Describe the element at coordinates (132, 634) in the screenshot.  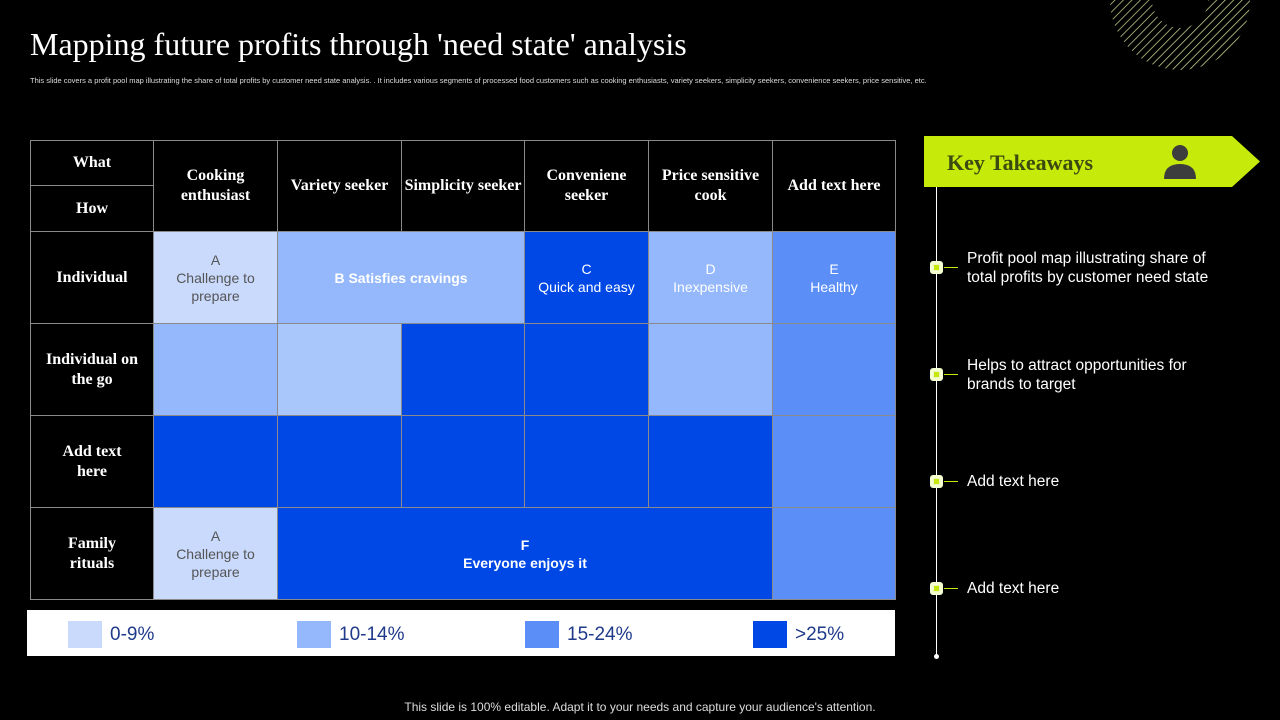
I see `legend-label: 0-9%` at that location.